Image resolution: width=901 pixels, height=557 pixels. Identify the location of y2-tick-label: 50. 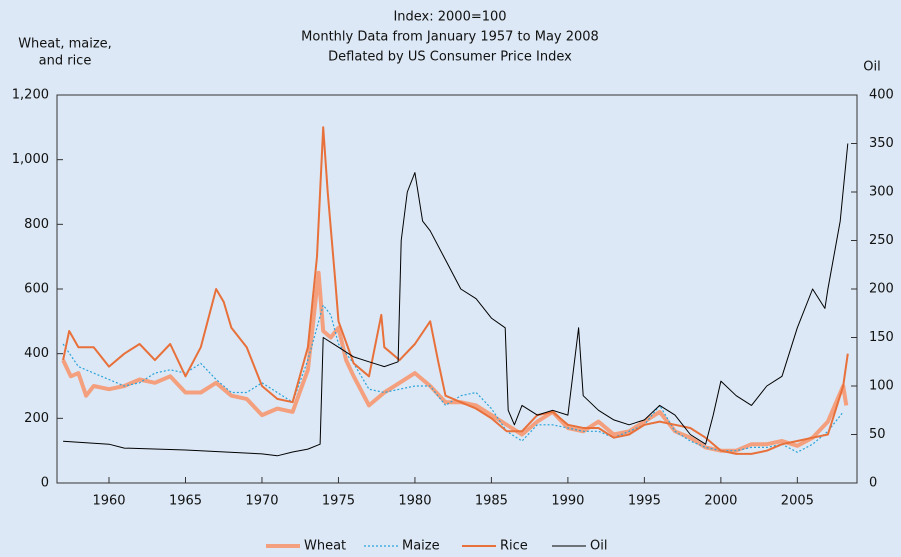
(877, 434).